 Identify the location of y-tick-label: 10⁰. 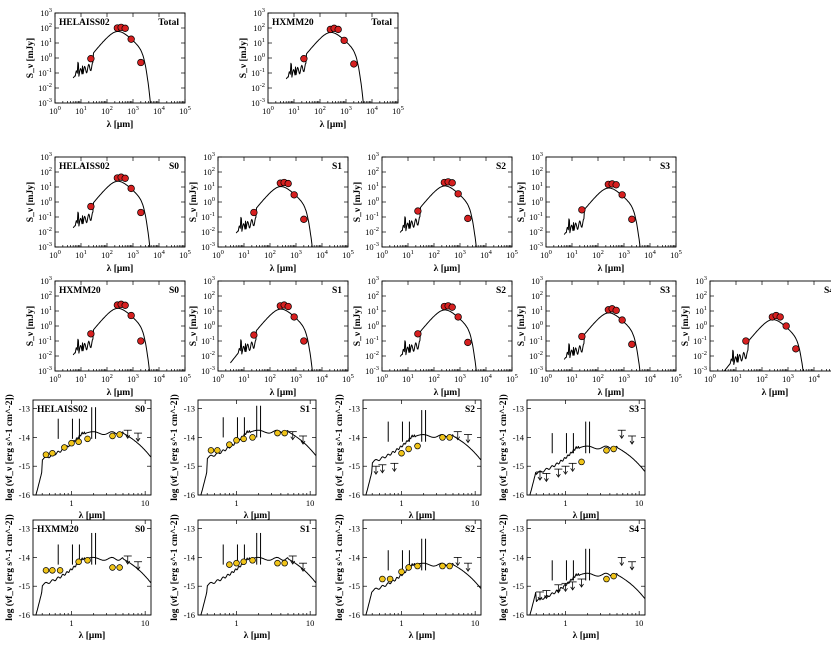
(209, 325).